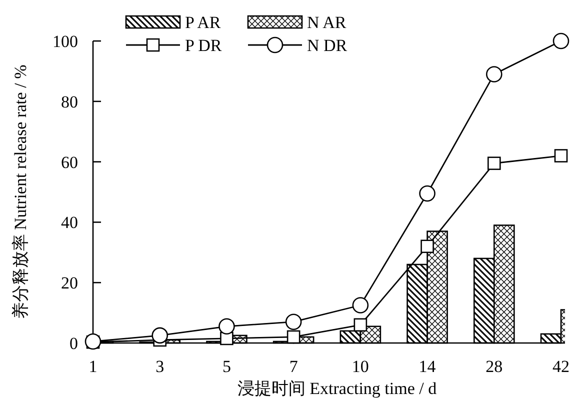  I want to click on legend-label: P AR, so click(203, 22).